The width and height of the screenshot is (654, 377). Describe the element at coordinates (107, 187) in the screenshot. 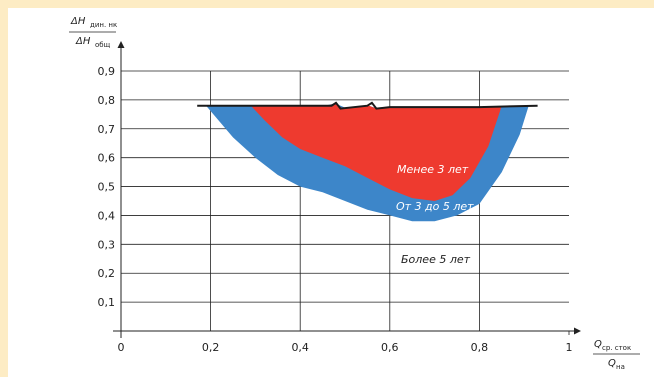

I see `y-tick-label: 0,5` at that location.